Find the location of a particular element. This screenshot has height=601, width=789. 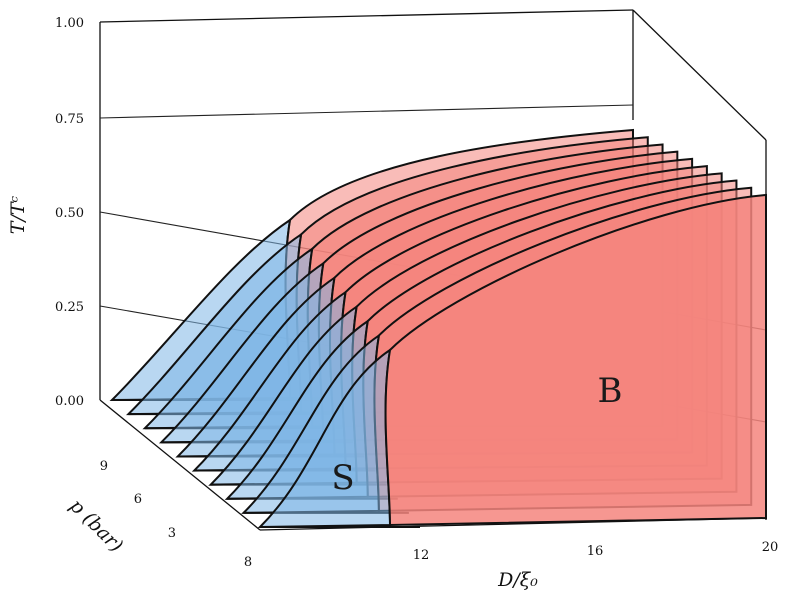

x-axis-title: D/ξ₀ is located at coordinates (517, 580).